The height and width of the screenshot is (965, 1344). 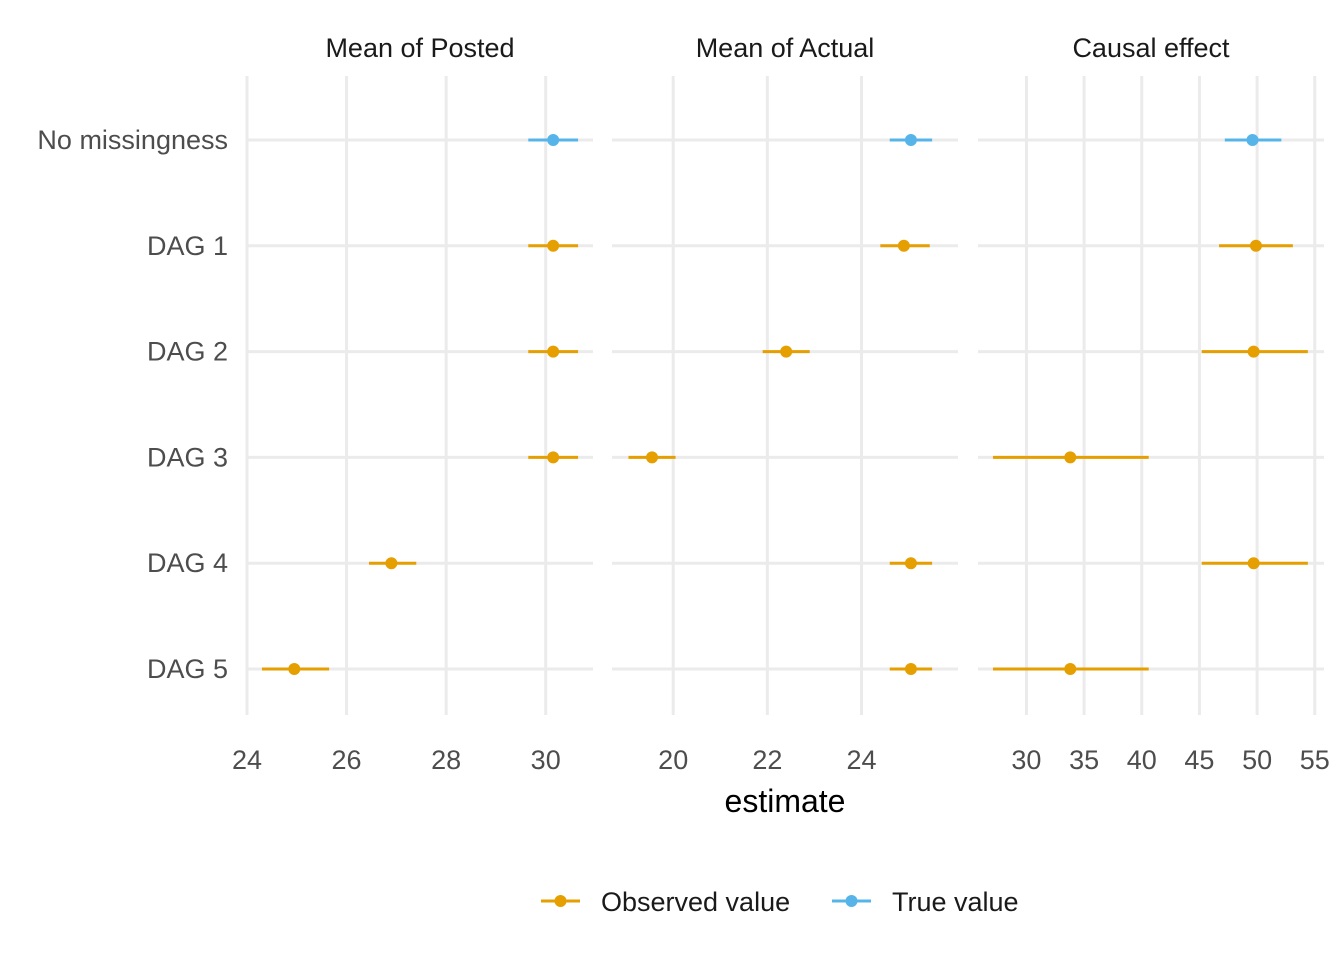 I want to click on row-label-dag-3: DAG 3, so click(x=187, y=457).